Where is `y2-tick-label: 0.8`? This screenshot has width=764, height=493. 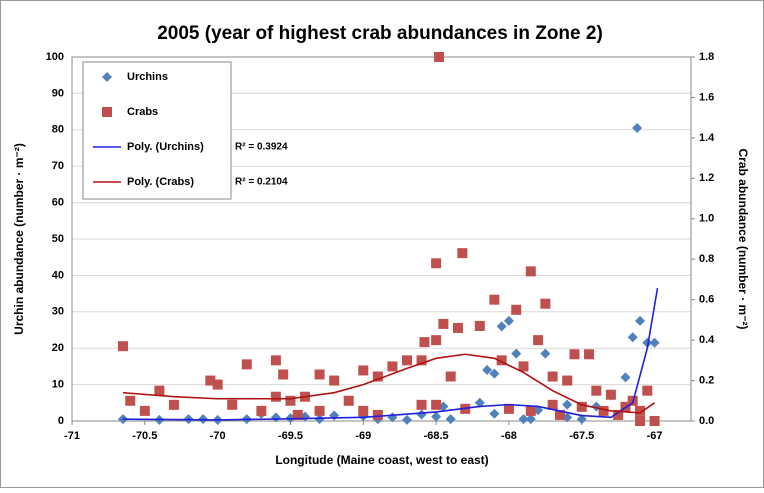
y2-tick-label: 0.8 is located at coordinates (706, 259).